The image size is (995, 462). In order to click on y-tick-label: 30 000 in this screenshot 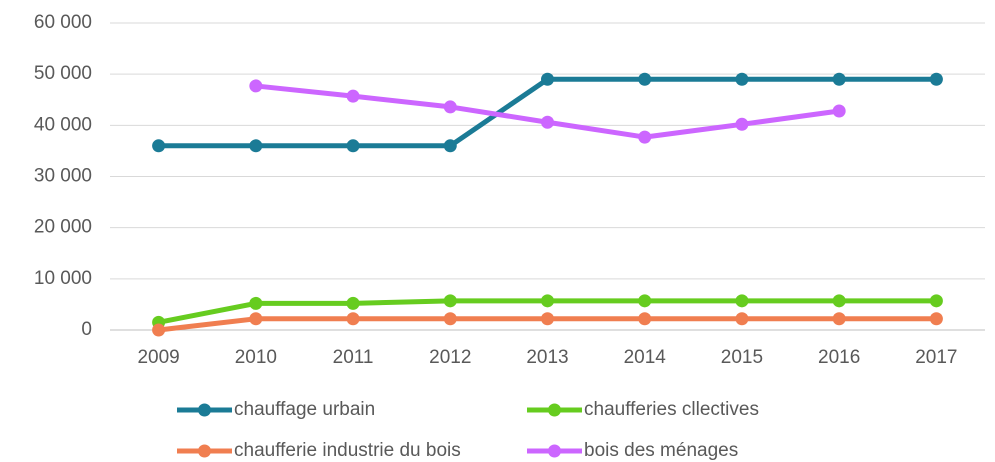, I will do `click(63, 176)`.